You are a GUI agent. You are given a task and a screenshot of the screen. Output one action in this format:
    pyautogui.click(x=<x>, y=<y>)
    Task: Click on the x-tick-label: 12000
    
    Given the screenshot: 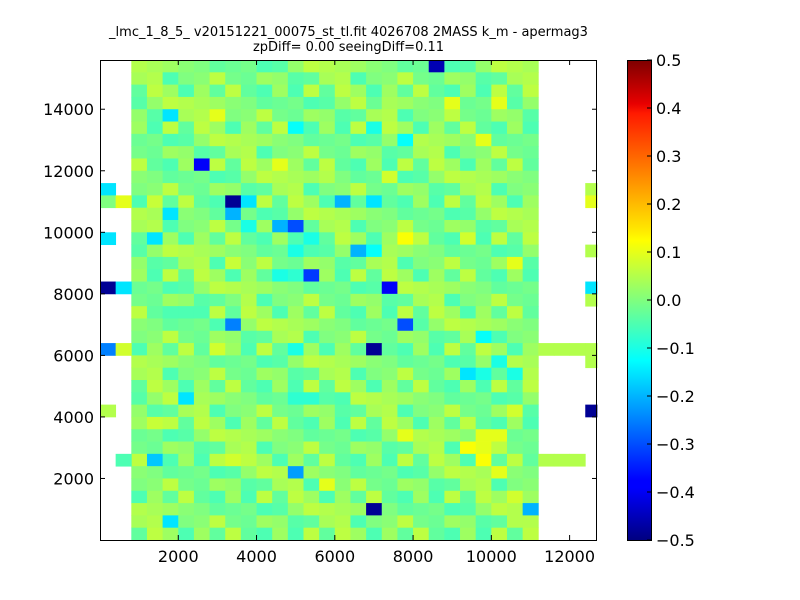 What is the action you would take?
    pyautogui.click(x=569, y=556)
    